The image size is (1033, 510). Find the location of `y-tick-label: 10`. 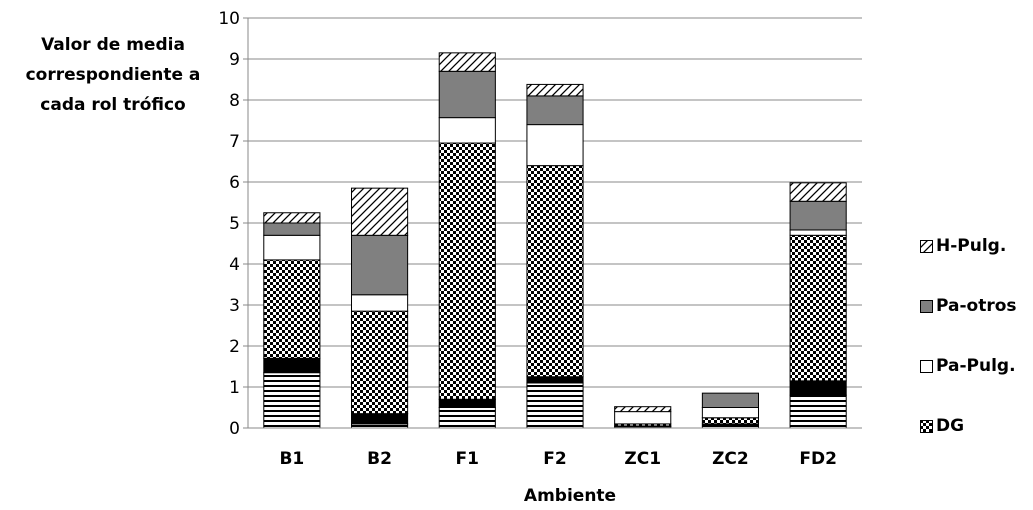

y-tick-label: 10 is located at coordinates (229, 19).